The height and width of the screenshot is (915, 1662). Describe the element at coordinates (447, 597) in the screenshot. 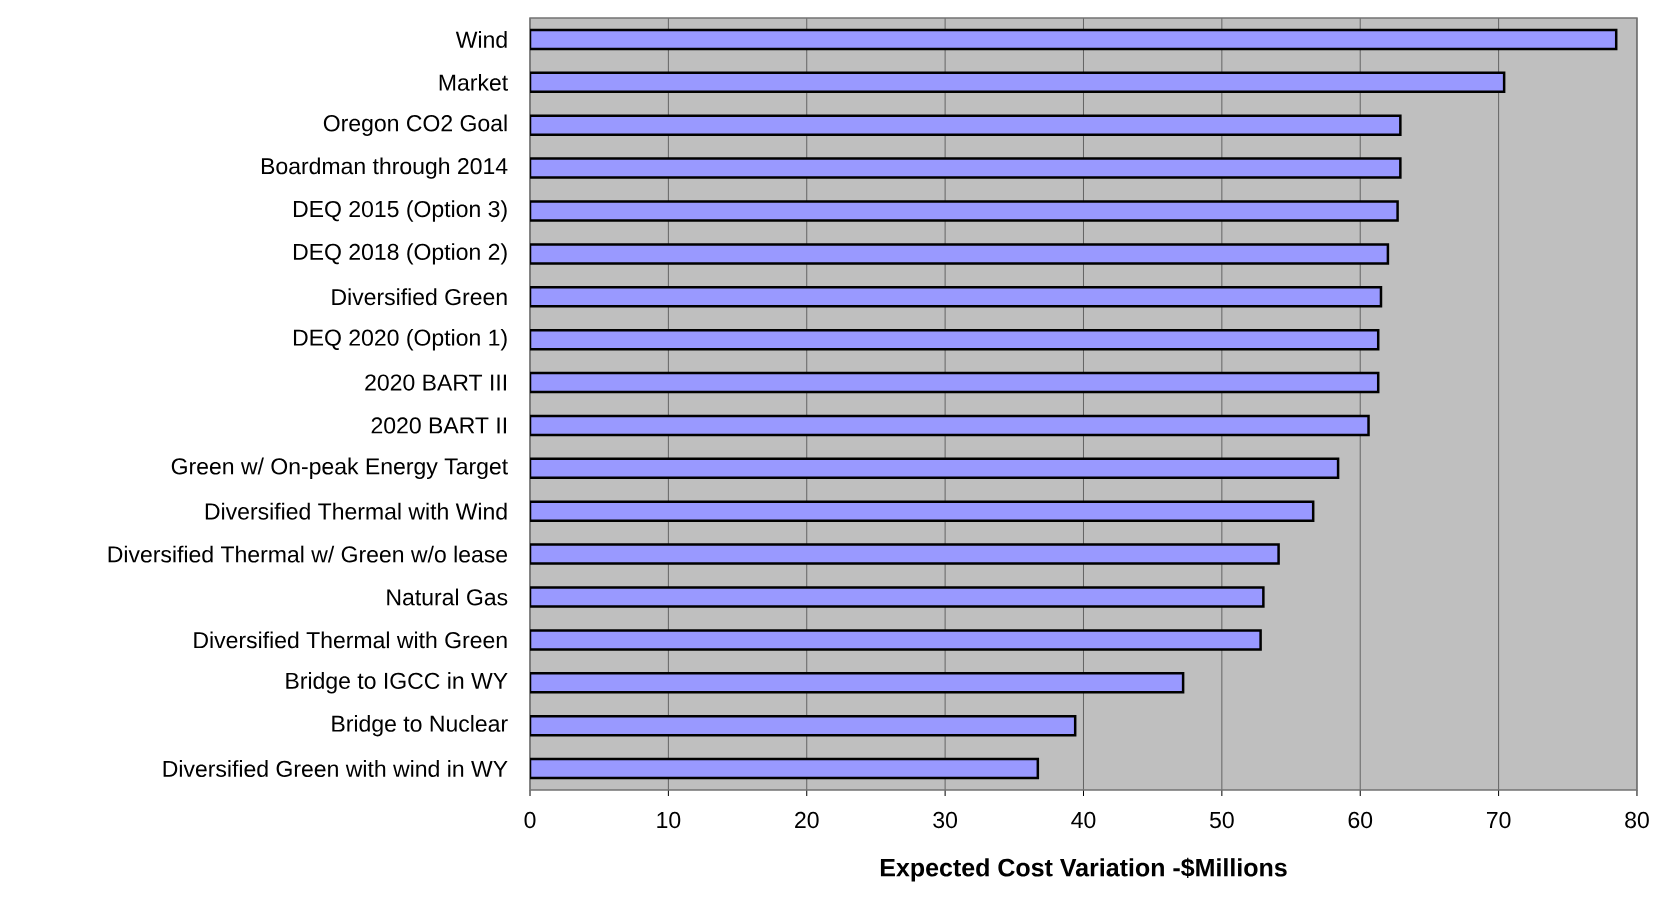

I see `y-tick-label: Natural Gas` at that location.